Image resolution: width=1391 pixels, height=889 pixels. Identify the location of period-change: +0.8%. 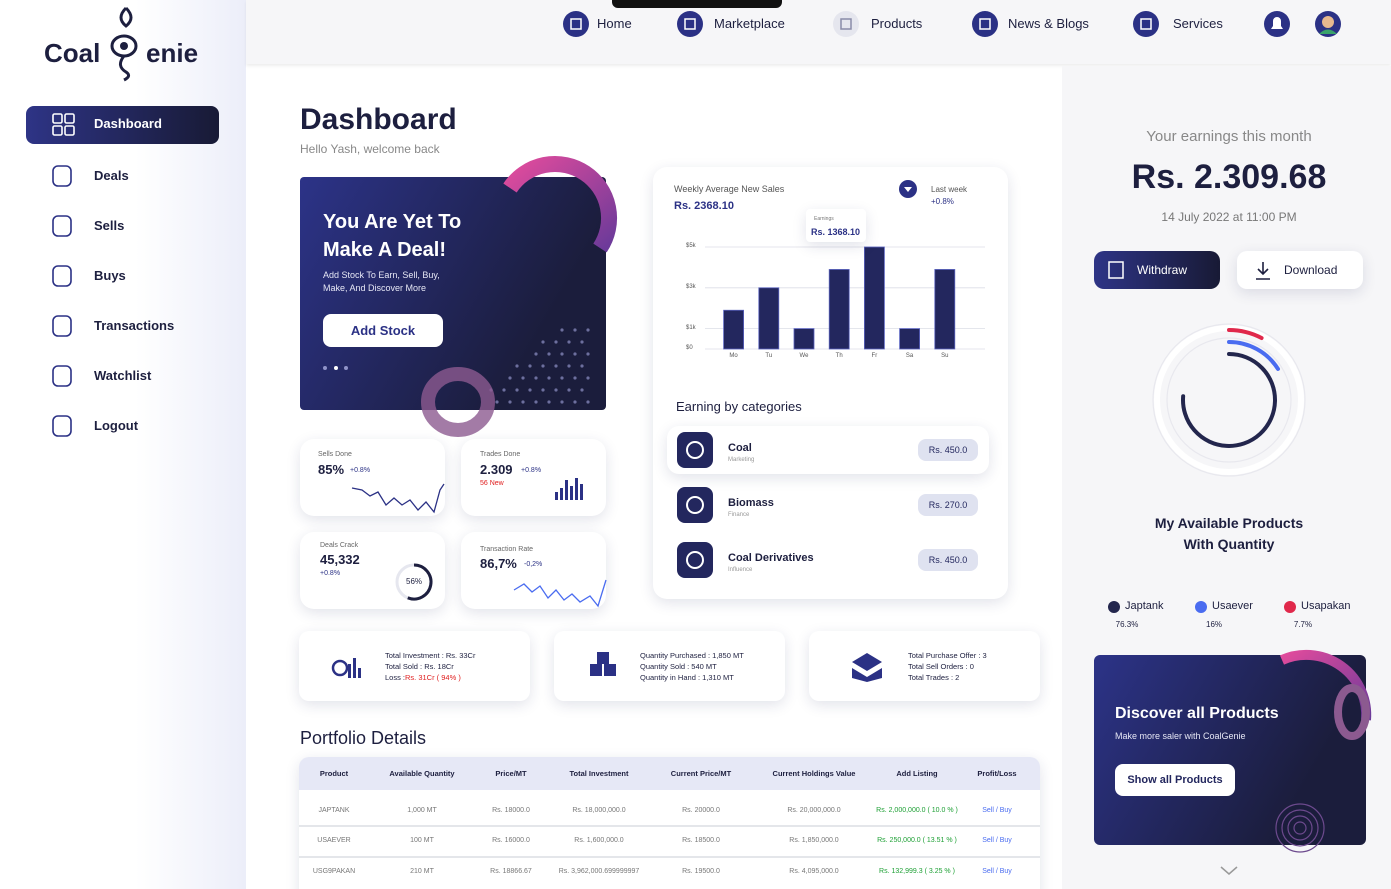
(942, 202).